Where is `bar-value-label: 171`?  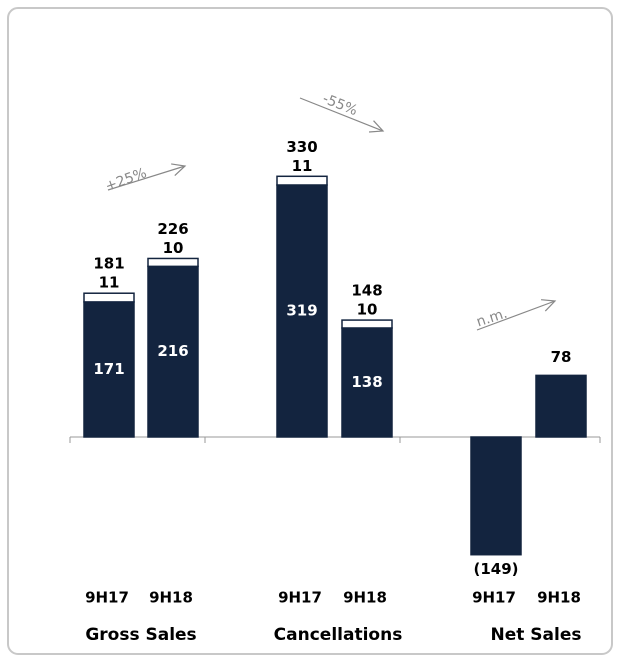 bar-value-label: 171 is located at coordinates (108, 369).